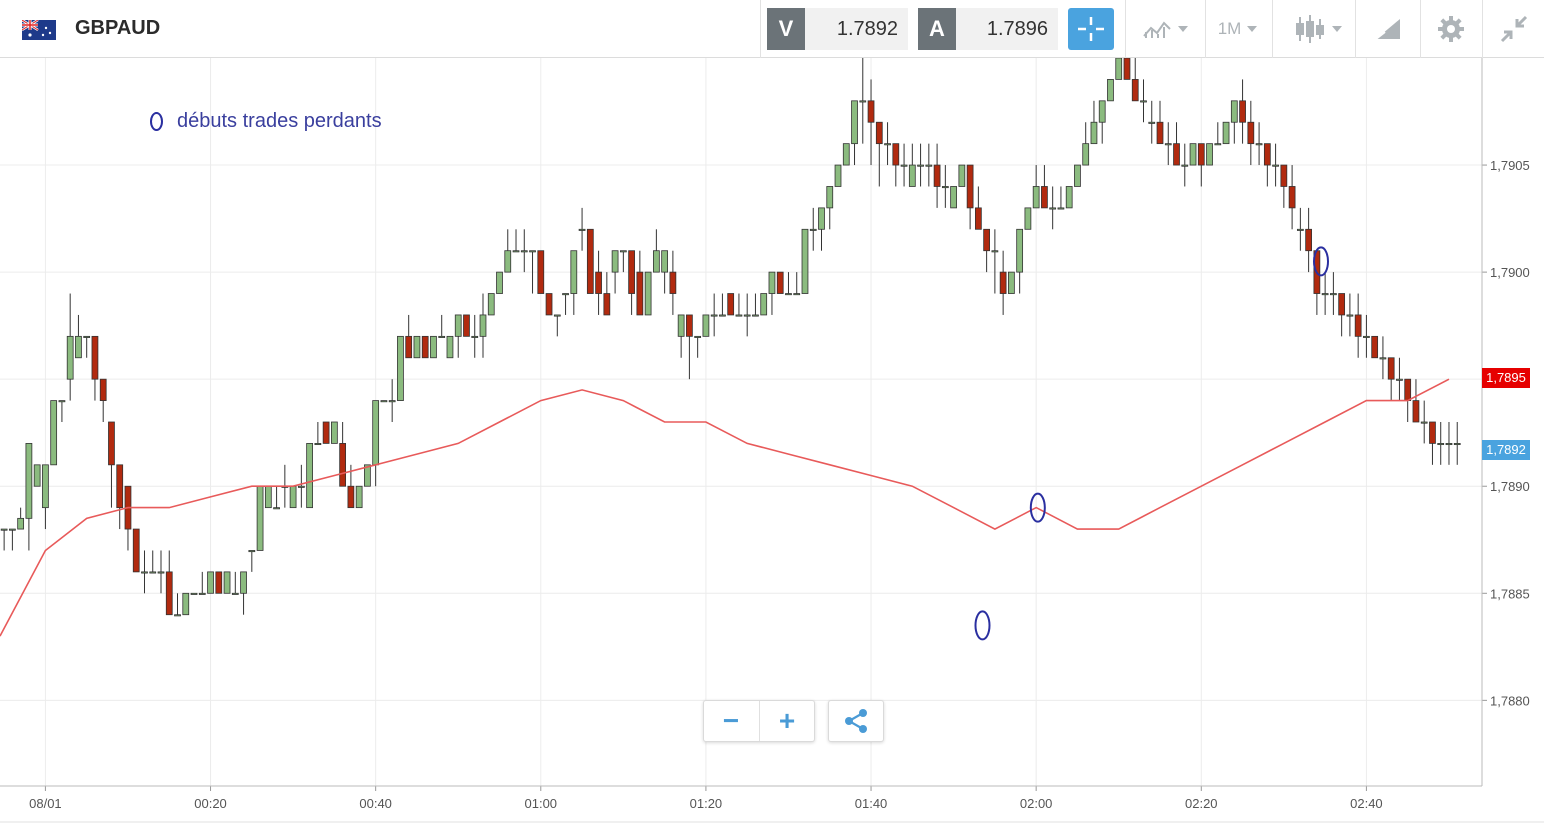 Image resolution: width=1544 pixels, height=825 pixels. I want to click on crosshair-button, so click(1091, 29).